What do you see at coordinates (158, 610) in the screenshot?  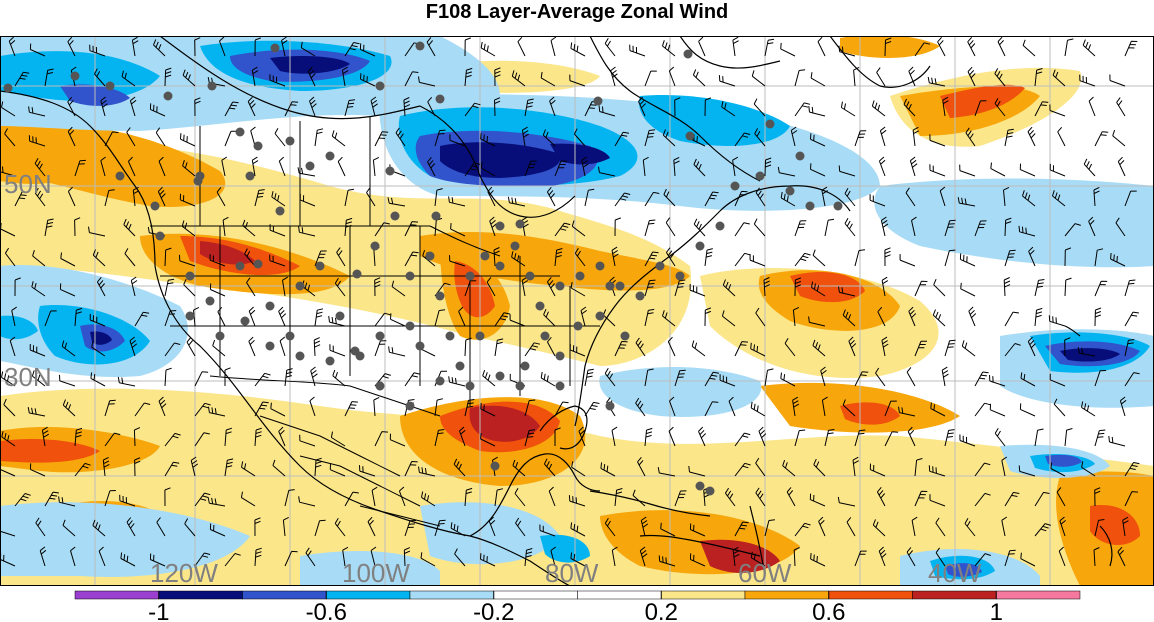 I see `colorbar-label: -1` at bounding box center [158, 610].